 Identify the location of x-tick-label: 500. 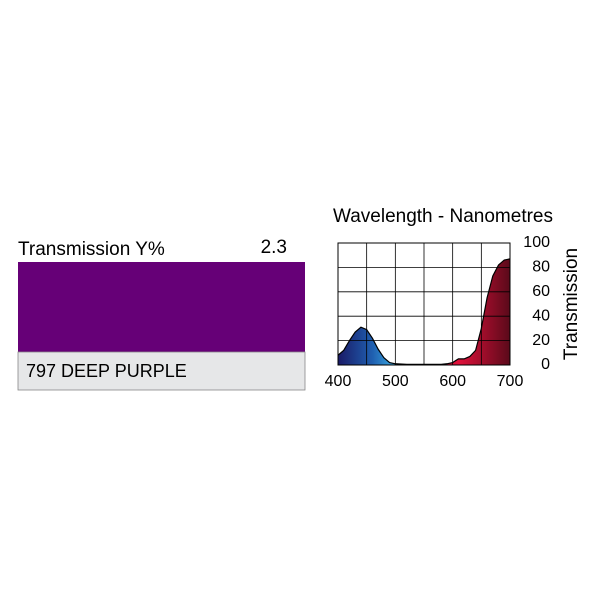
(395, 381).